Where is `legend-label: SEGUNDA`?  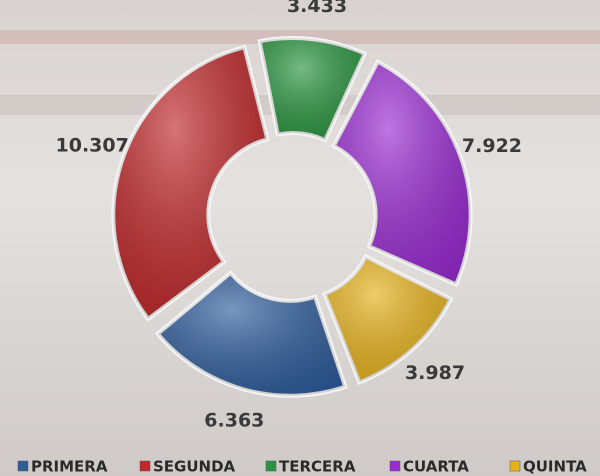
legend-label: SEGUNDA is located at coordinates (194, 467).